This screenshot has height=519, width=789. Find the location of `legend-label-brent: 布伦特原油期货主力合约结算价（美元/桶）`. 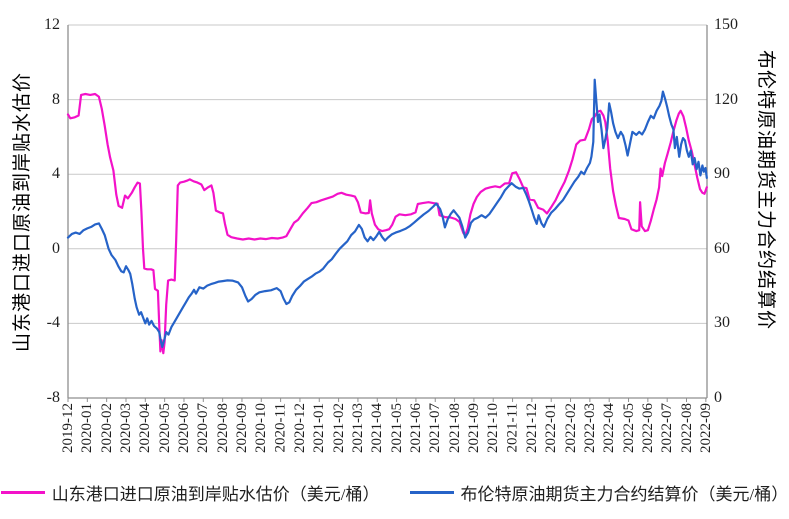

legend-label-brent: 布伦特原油期货主力合约结算价（美元/桶） is located at coordinates (624, 494).